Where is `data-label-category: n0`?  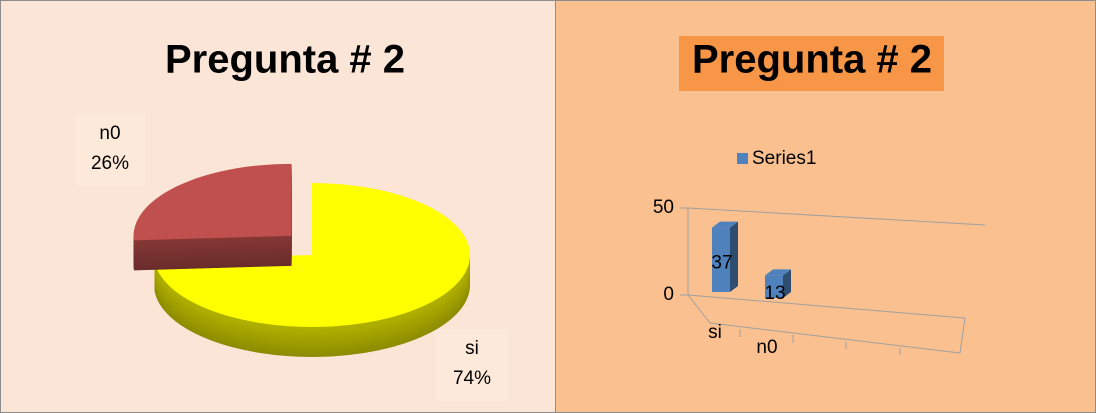 data-label-category: n0 is located at coordinates (109, 133).